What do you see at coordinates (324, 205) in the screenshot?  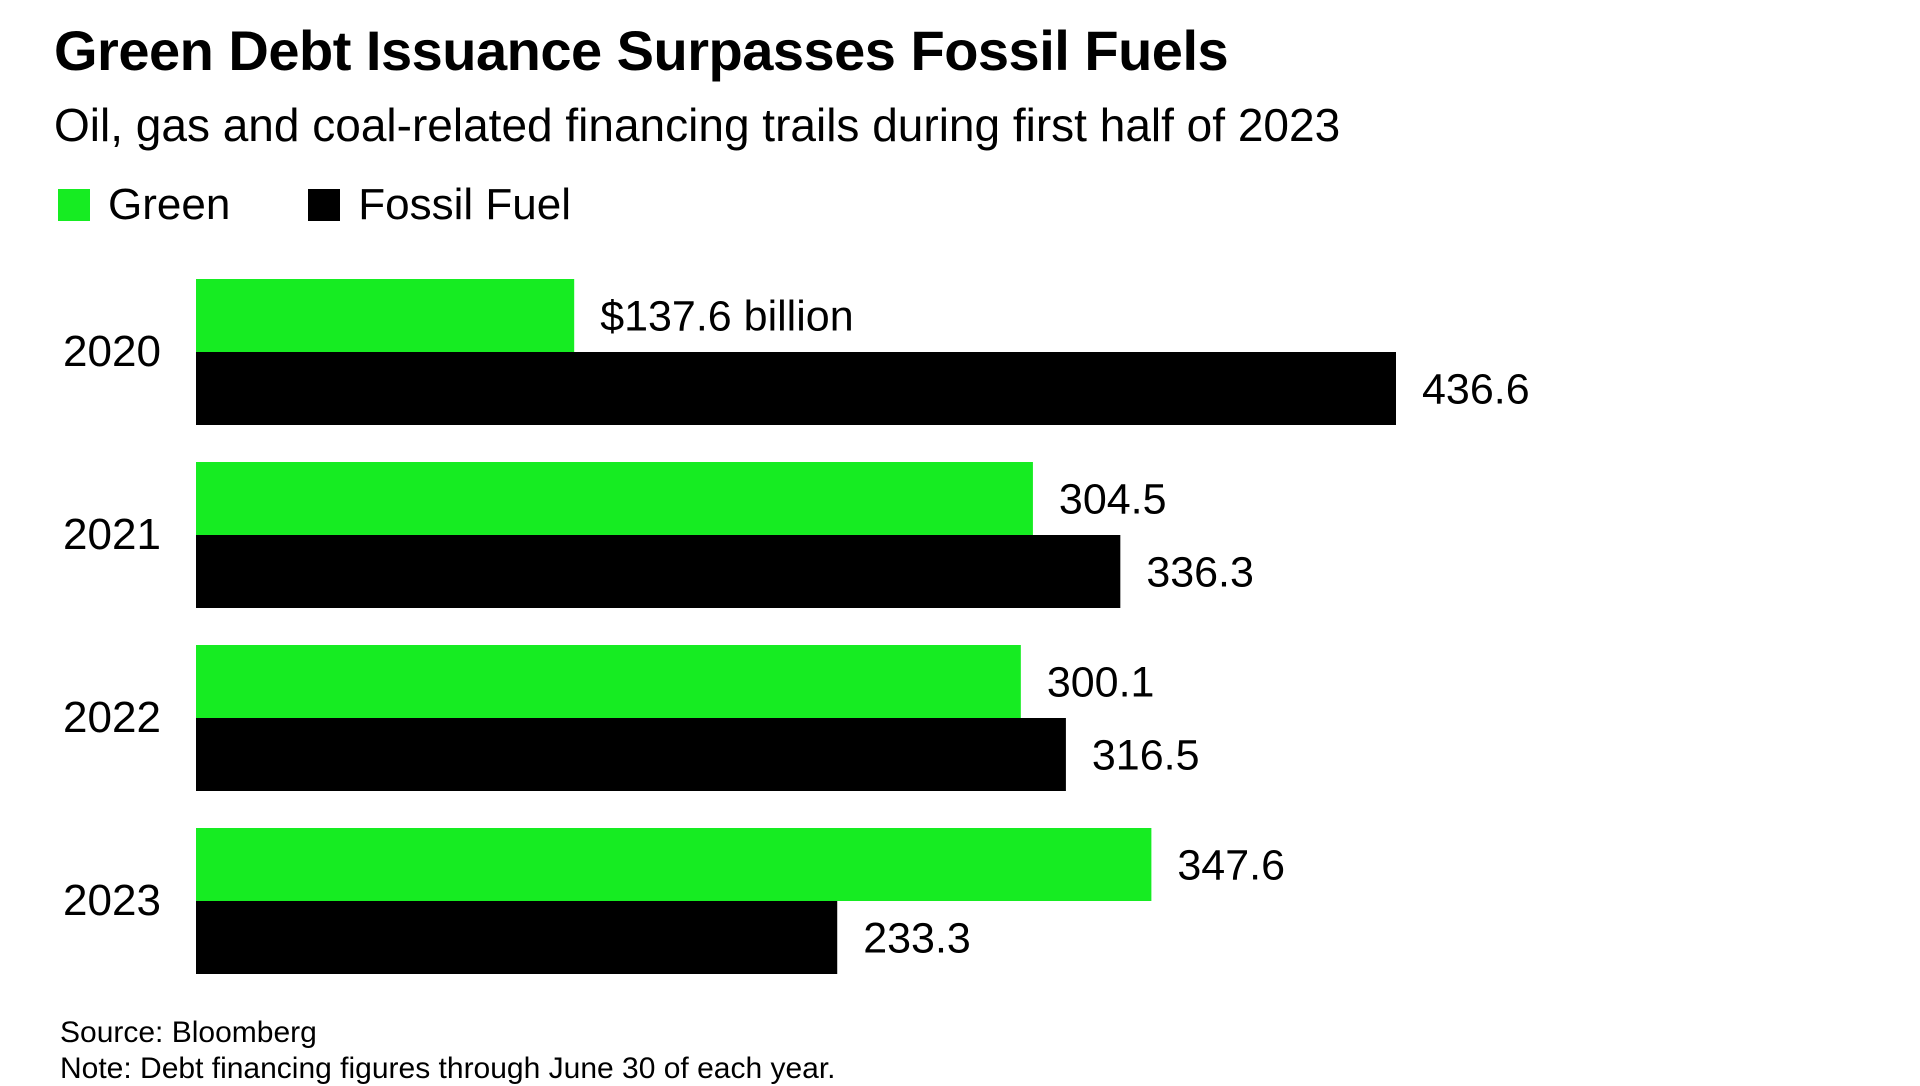 I see `legend-swatch-fossil-fuel` at bounding box center [324, 205].